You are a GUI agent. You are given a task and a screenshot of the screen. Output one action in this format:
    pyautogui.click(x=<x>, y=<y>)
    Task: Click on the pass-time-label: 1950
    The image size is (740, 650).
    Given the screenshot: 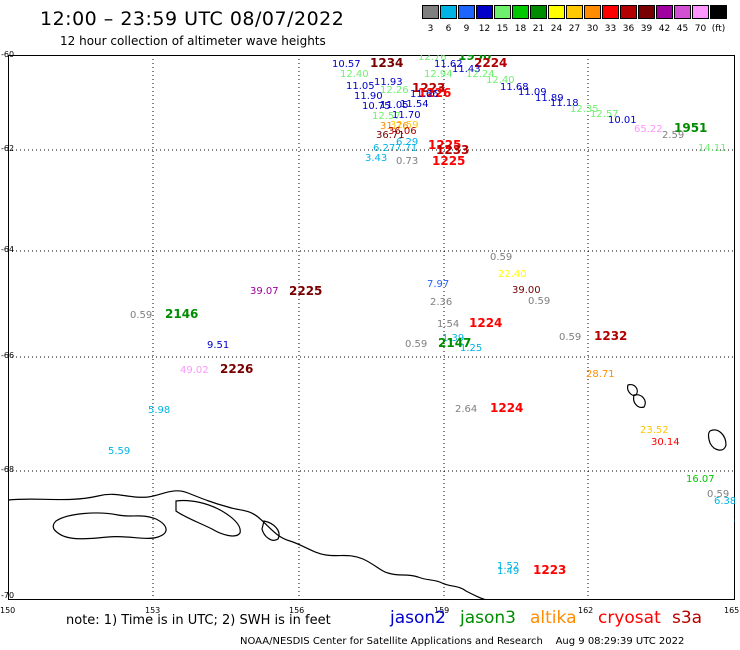 What is the action you would take?
    pyautogui.click(x=474, y=59)
    